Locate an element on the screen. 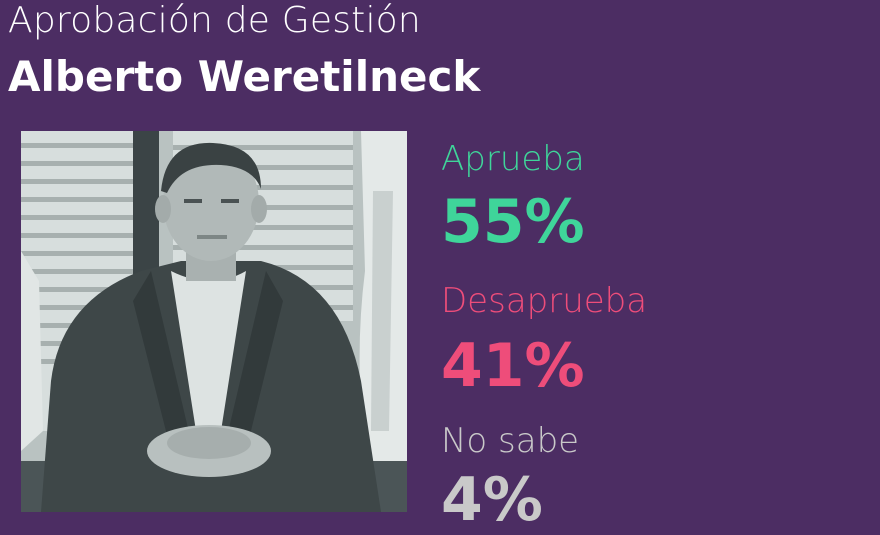  chart-title: Alberto Weretilneck is located at coordinates (244, 76).